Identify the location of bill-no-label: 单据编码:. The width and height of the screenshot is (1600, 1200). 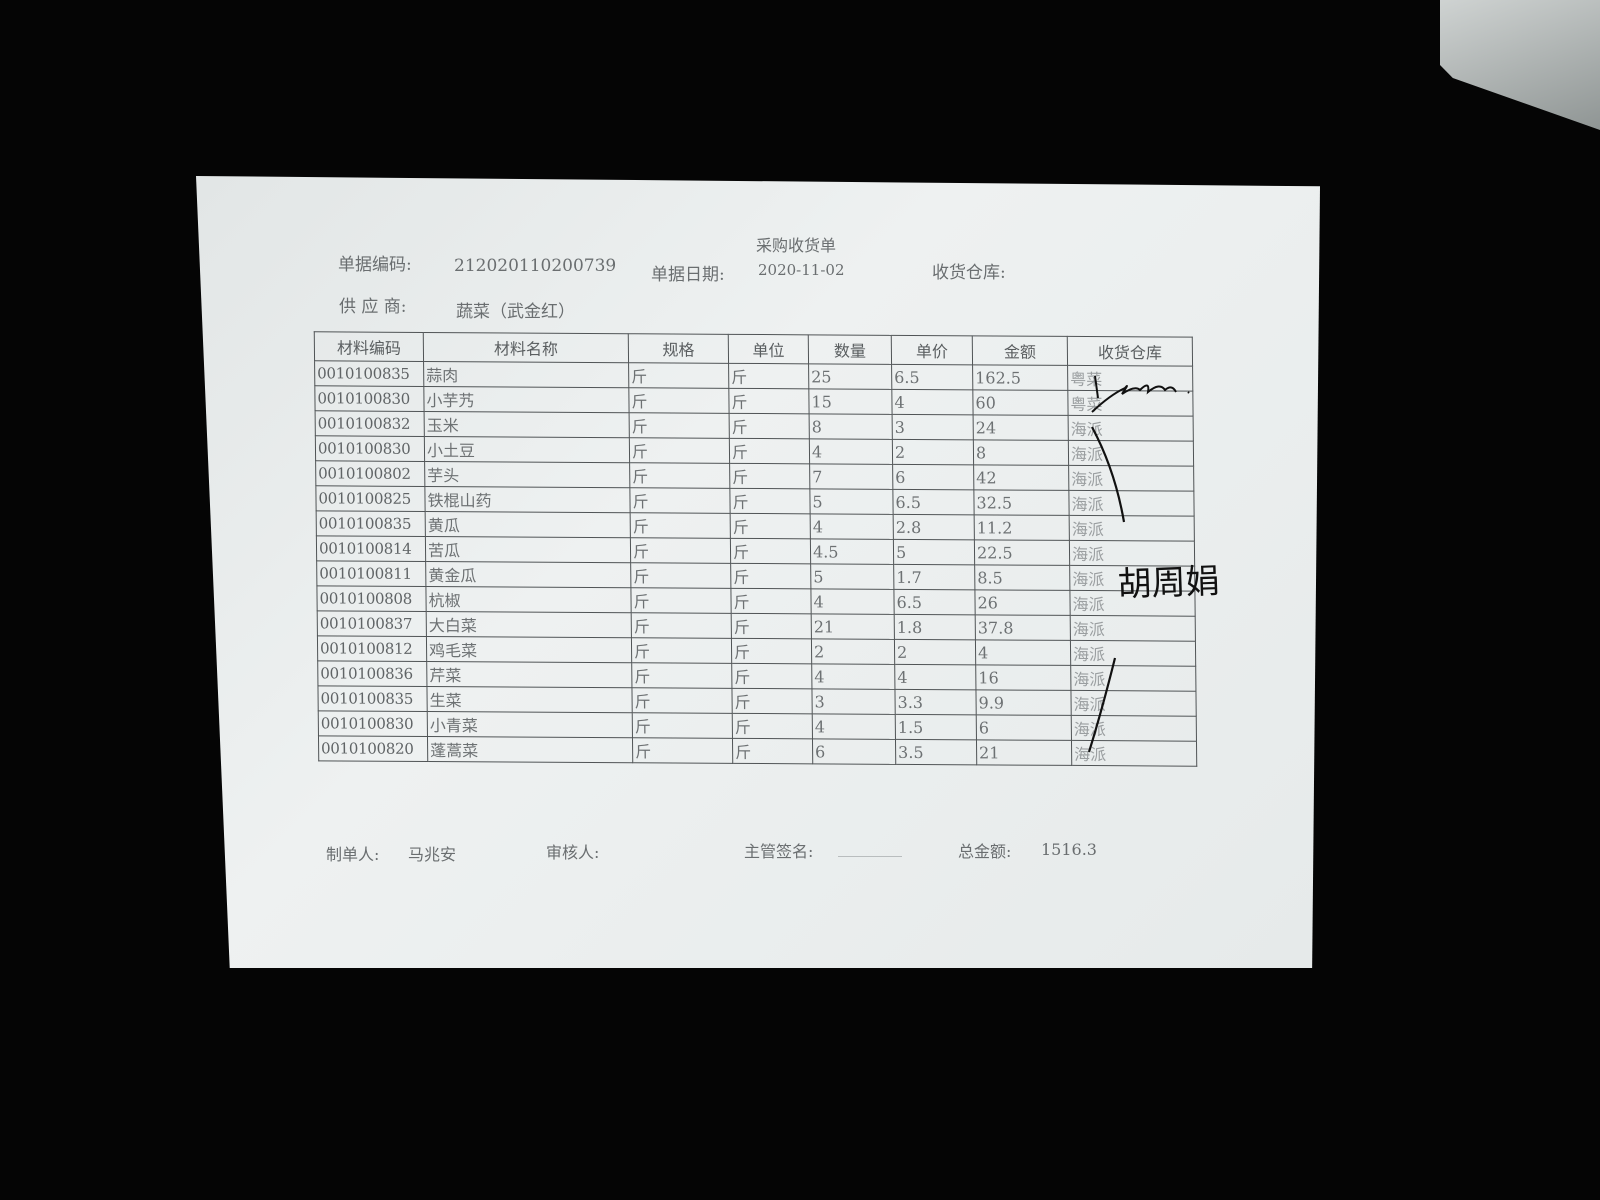
(375, 265).